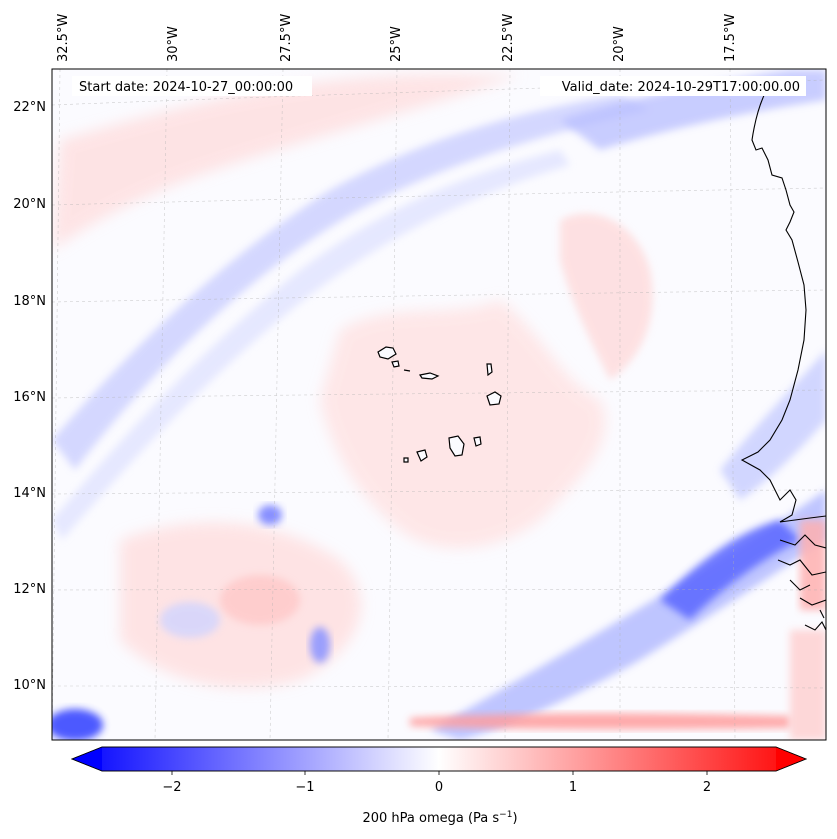  I want to click on colorbar-extend-max, so click(791, 759).